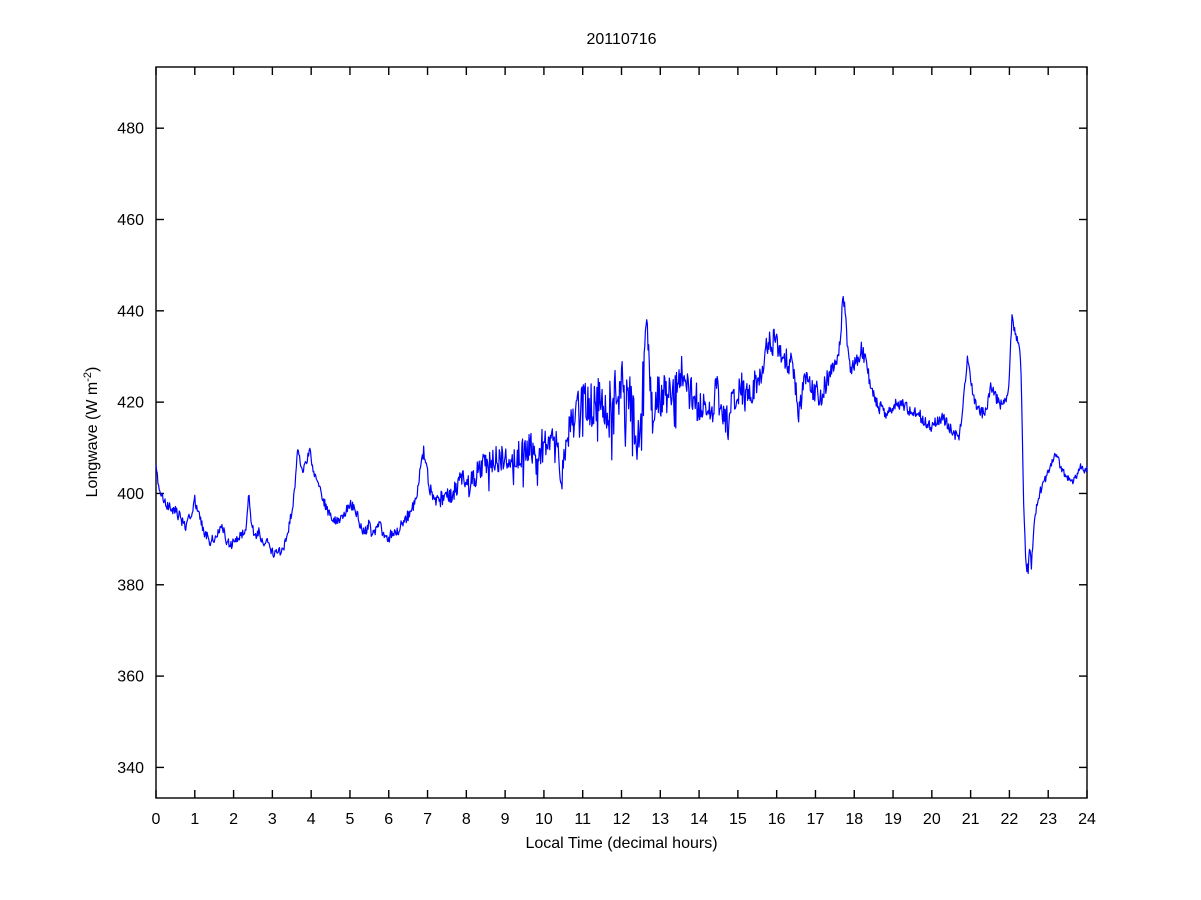 This screenshot has height=900, width=1201. Describe the element at coordinates (971, 819) in the screenshot. I see `x-tick-label: 21` at that location.